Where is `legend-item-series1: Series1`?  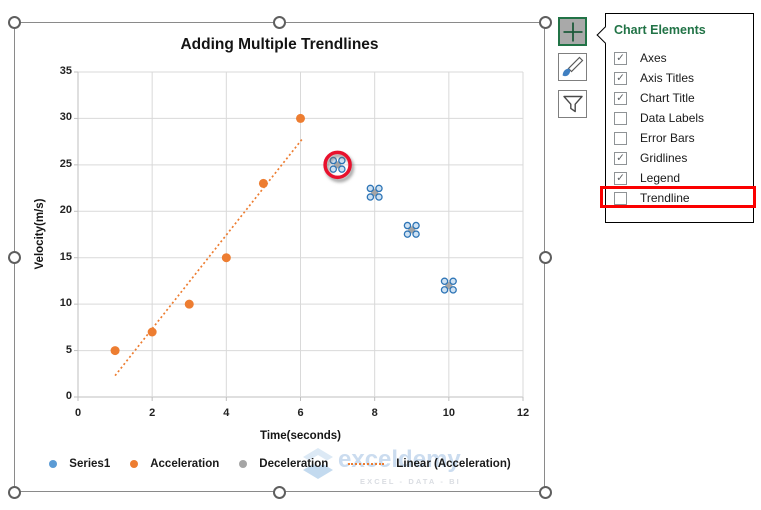 legend-item-series1: Series1 is located at coordinates (79, 464).